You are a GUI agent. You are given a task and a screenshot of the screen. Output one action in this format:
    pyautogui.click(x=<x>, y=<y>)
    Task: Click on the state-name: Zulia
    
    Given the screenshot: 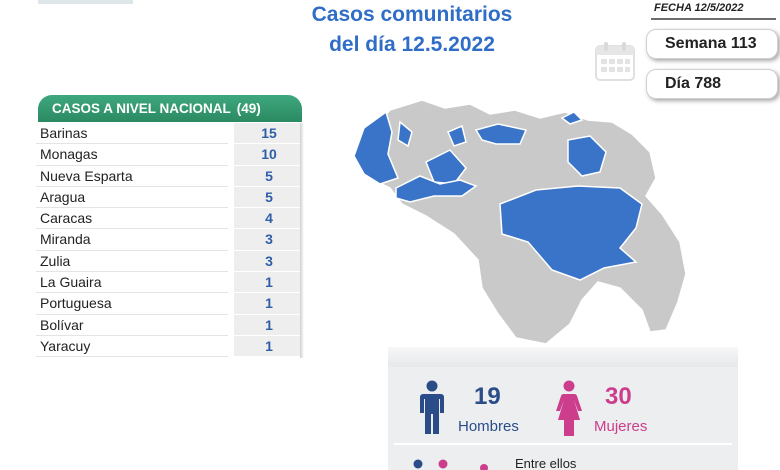 What is the action you would take?
    pyautogui.click(x=132, y=262)
    